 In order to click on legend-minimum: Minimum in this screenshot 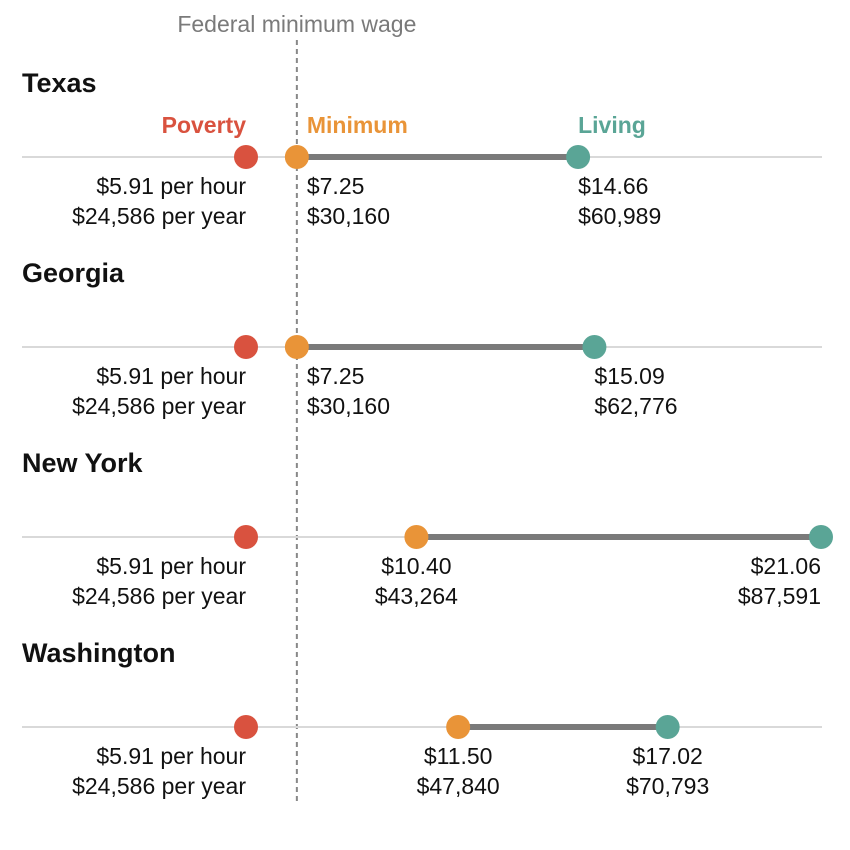, I will do `click(357, 125)`.